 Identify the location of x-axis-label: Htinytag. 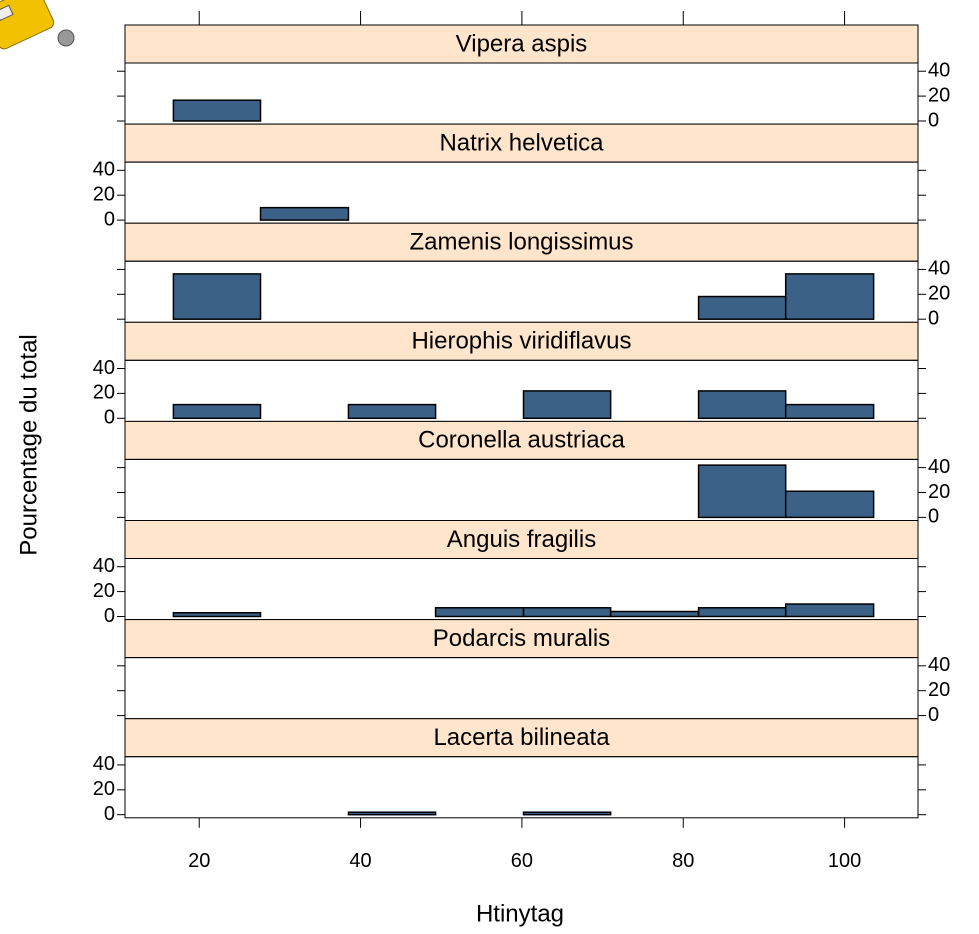
(520, 913).